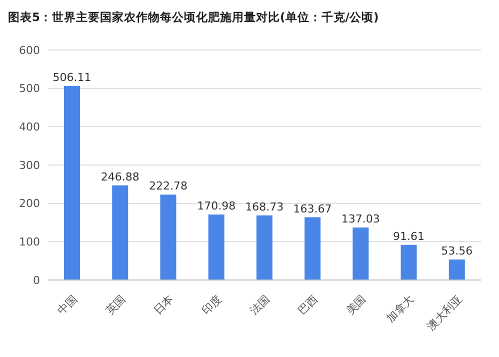 This screenshot has width=499, height=357. I want to click on x-tick-label: 加拿大, so click(400, 309).